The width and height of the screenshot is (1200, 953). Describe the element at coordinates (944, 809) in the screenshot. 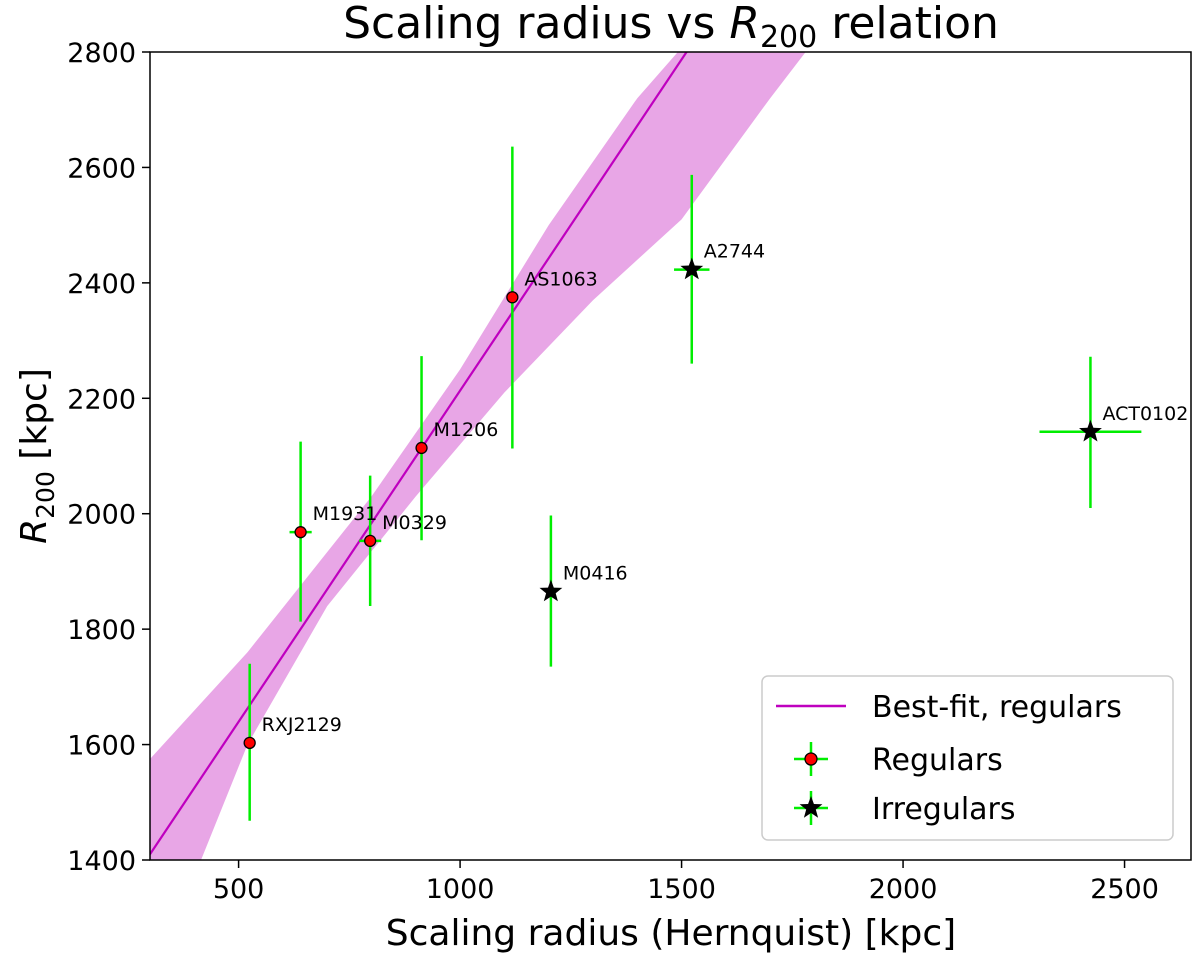

I see `legend-label-irregulars: Irregulars` at that location.